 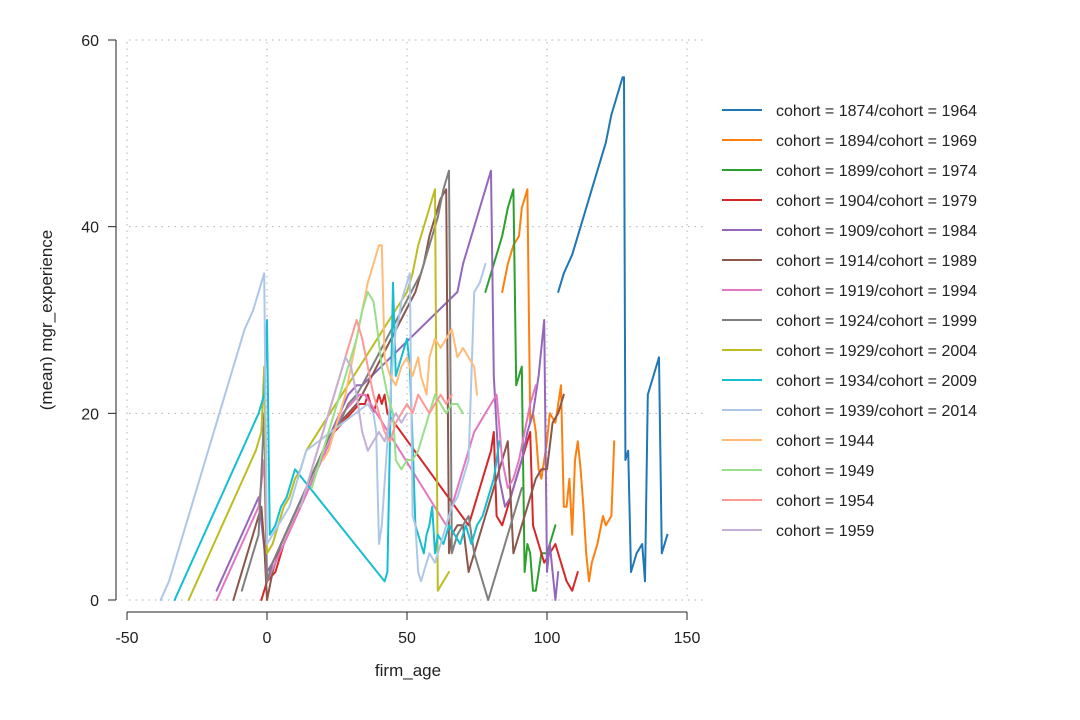 I want to click on legend-label: cohort = 1899/cohort = 1974, so click(x=876, y=171).